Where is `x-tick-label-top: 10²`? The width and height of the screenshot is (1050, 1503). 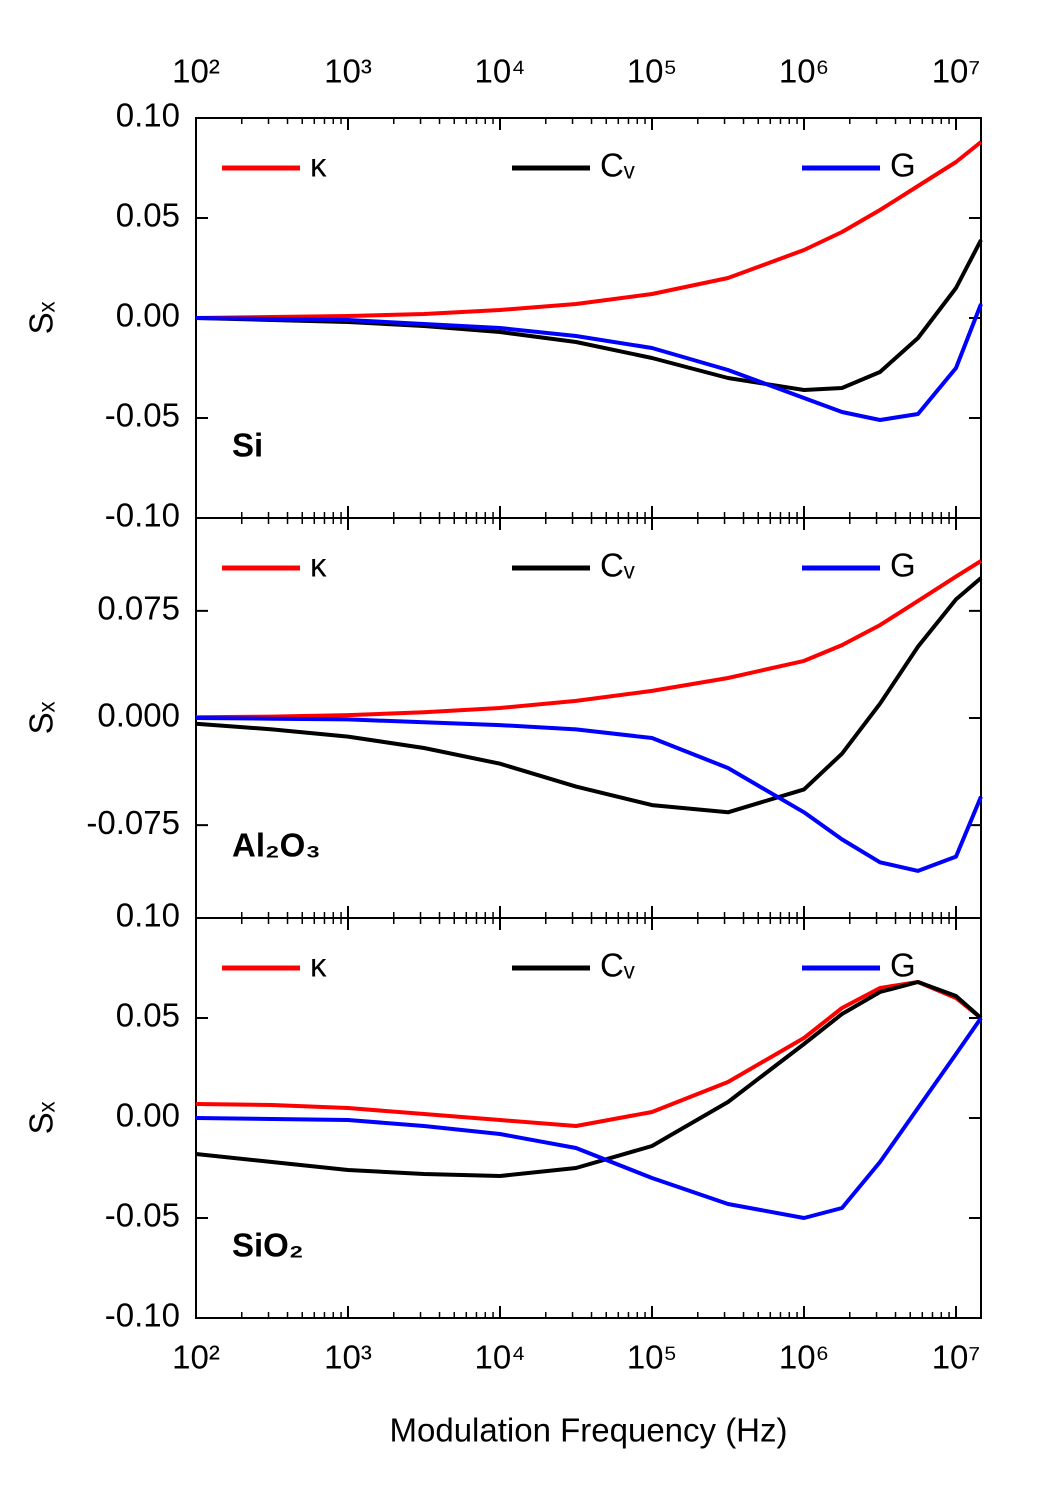 x-tick-label-top: 10² is located at coordinates (196, 71).